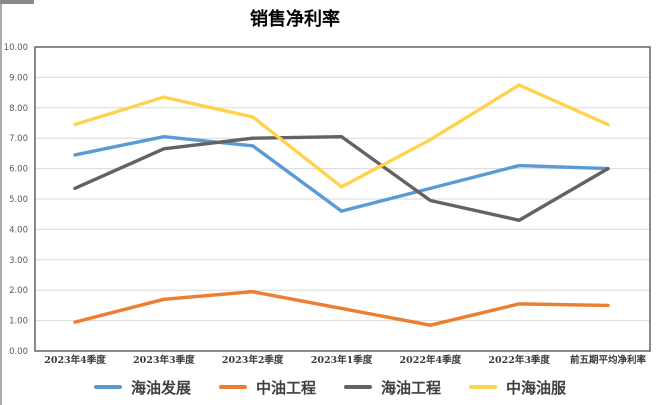 The width and height of the screenshot is (660, 405). I want to click on chart-title: 销售净利率, so click(295, 19).